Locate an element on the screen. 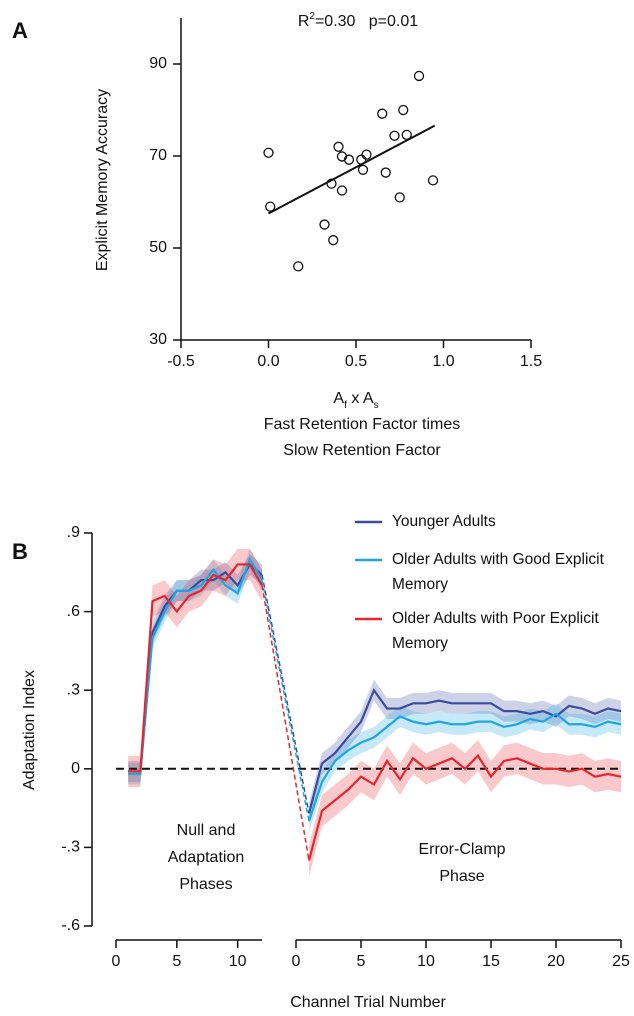 This screenshot has width=634, height=1016. y-tick-label: 50 is located at coordinates (158, 247).